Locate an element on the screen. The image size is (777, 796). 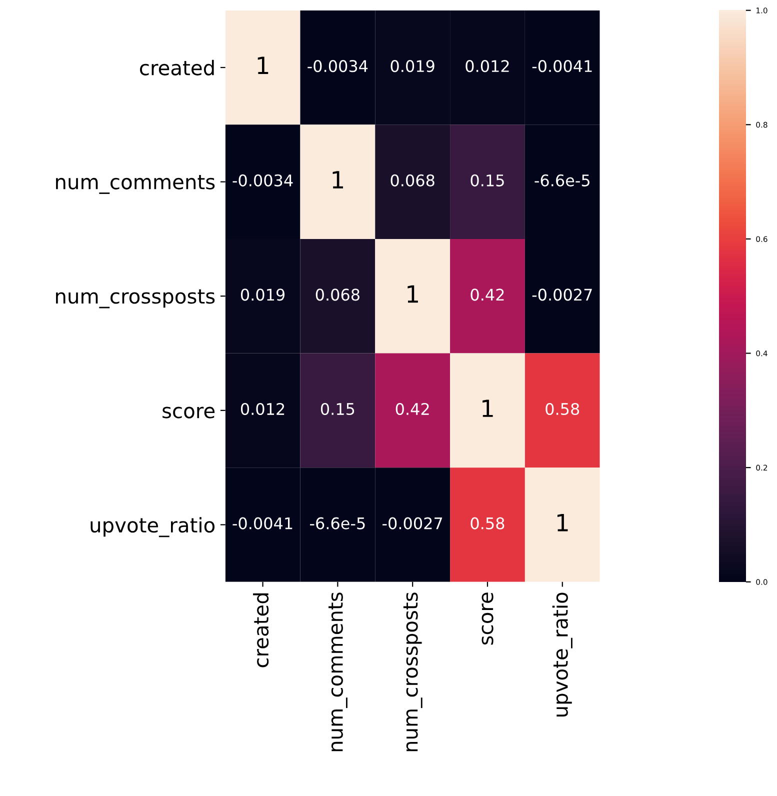
x-tick-label: score is located at coordinates (488, 618).